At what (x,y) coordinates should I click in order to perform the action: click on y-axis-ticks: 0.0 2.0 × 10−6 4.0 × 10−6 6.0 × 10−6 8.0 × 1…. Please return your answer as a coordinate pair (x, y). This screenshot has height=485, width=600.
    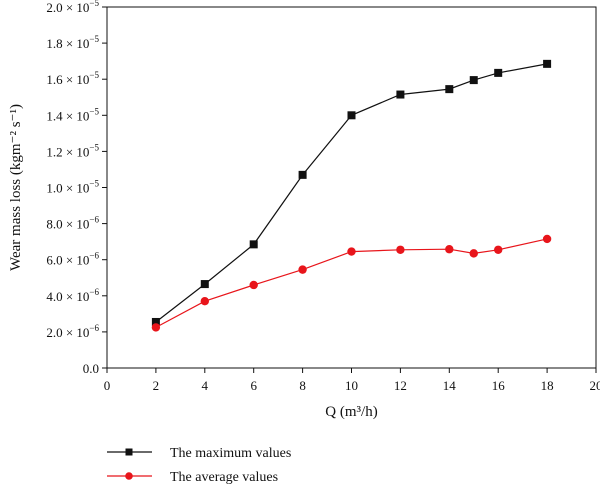
    Looking at the image, I should click on (76, 188).